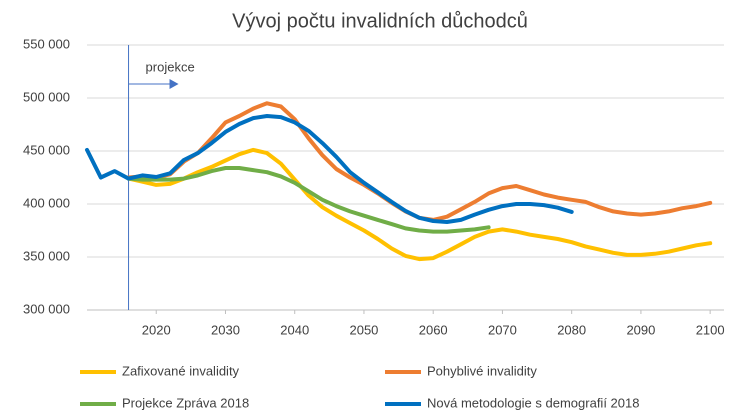 The image size is (731, 412). What do you see at coordinates (363, 329) in the screenshot?
I see `x-tick-label: 2050` at bounding box center [363, 329].